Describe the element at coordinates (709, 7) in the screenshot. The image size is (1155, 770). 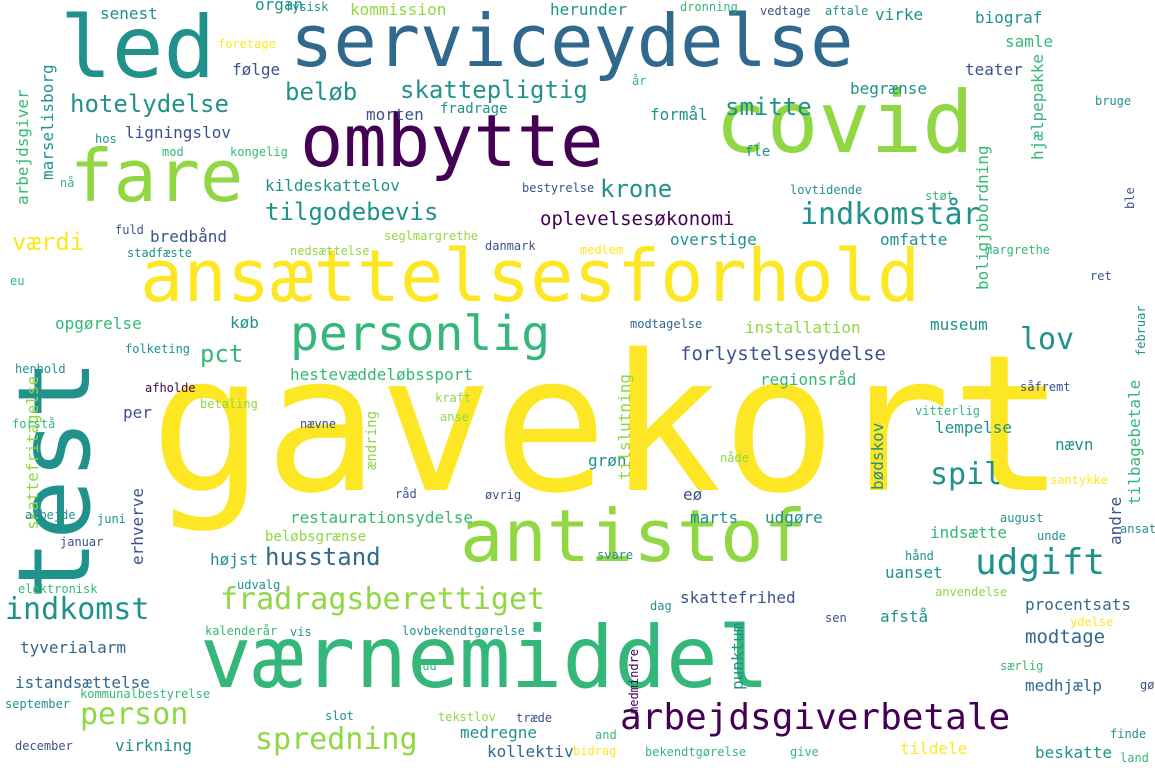
I see `word-dronning: dronning` at that location.